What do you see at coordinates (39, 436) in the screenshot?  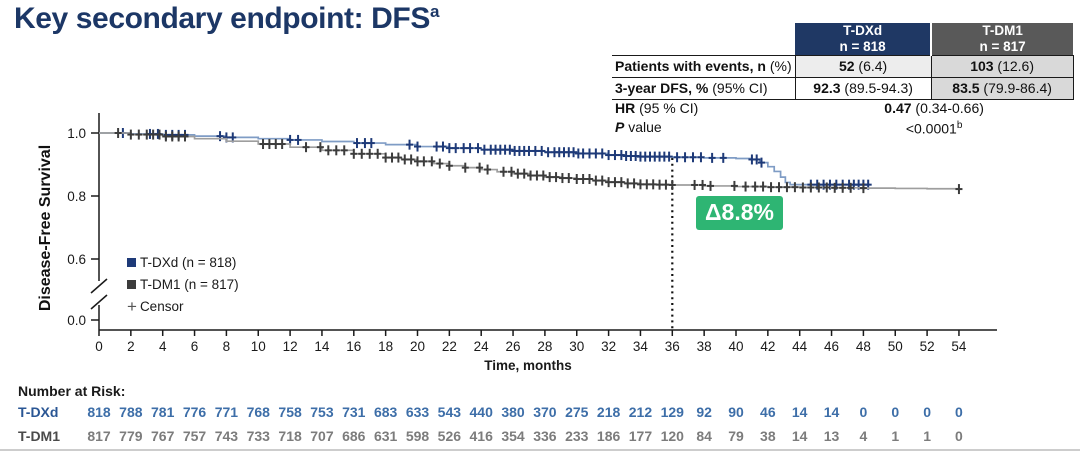 I see `at-risk-row-label: T-DM1` at bounding box center [39, 436].